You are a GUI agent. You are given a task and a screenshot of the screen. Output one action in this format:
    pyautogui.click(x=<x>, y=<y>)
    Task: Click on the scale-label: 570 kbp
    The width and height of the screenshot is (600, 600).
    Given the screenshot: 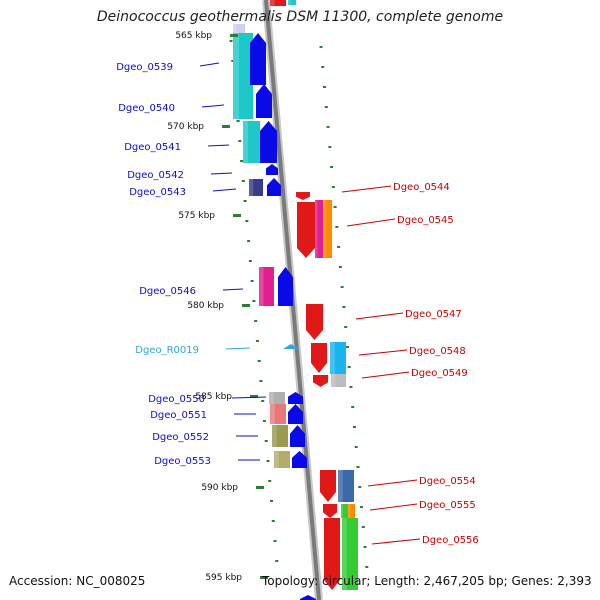 What is the action you would take?
    pyautogui.click(x=185, y=127)
    